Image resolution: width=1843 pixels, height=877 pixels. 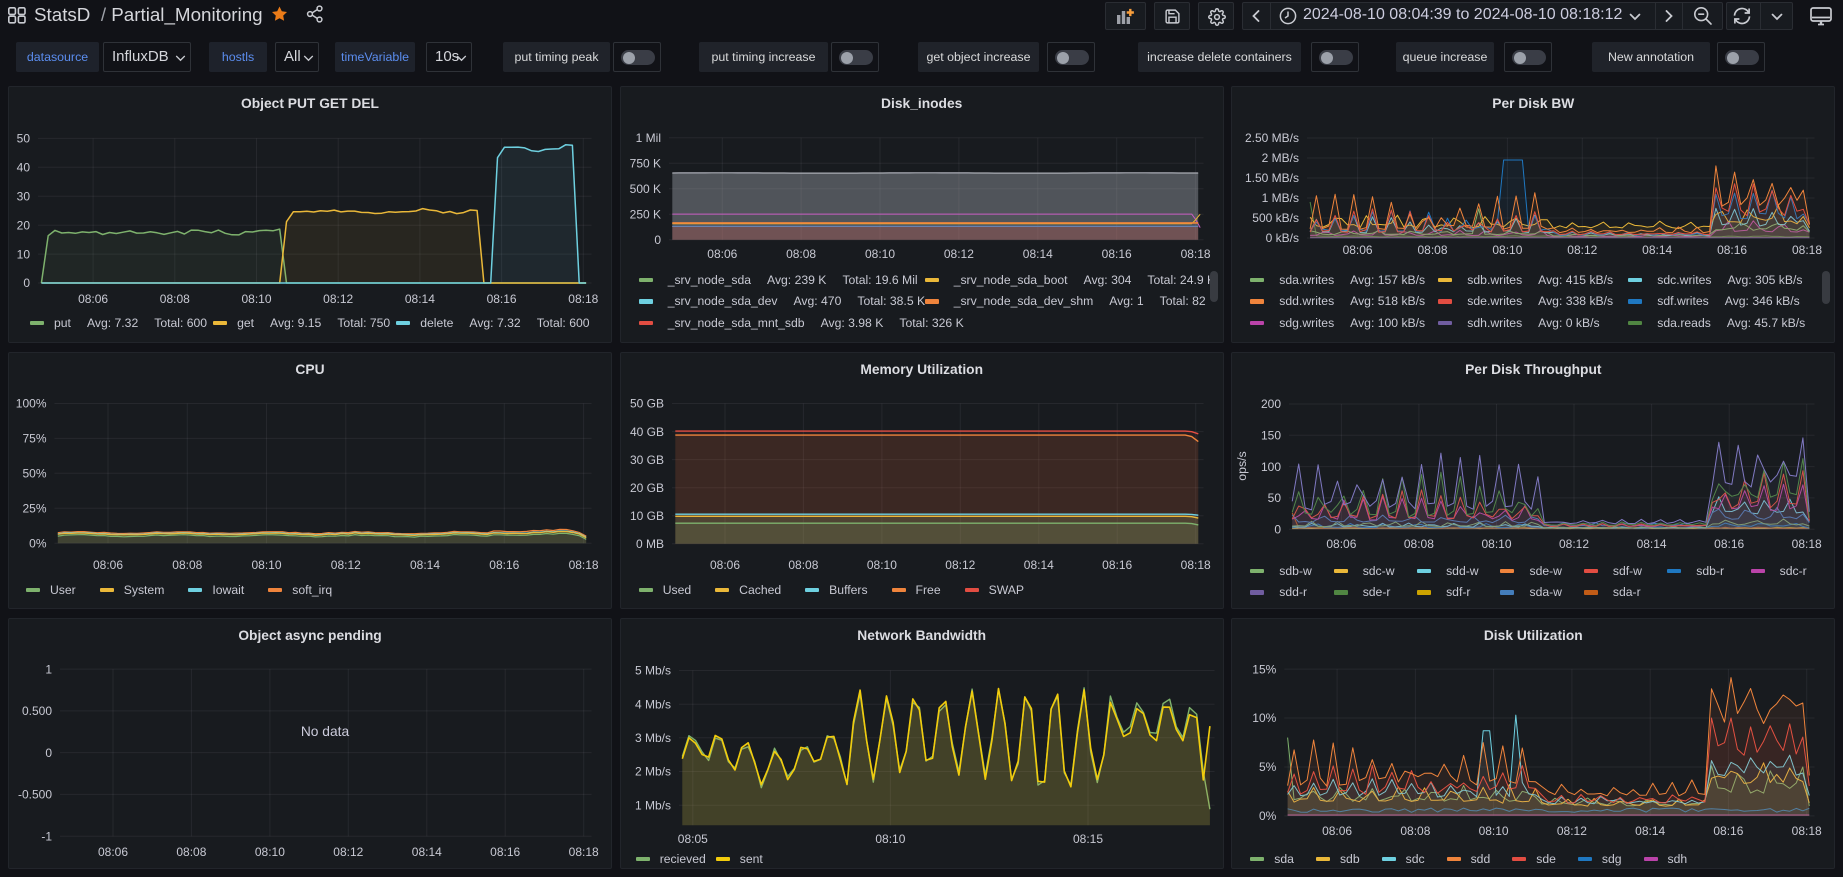 What do you see at coordinates (48, 669) in the screenshot?
I see `svg-text: 1` at bounding box center [48, 669].